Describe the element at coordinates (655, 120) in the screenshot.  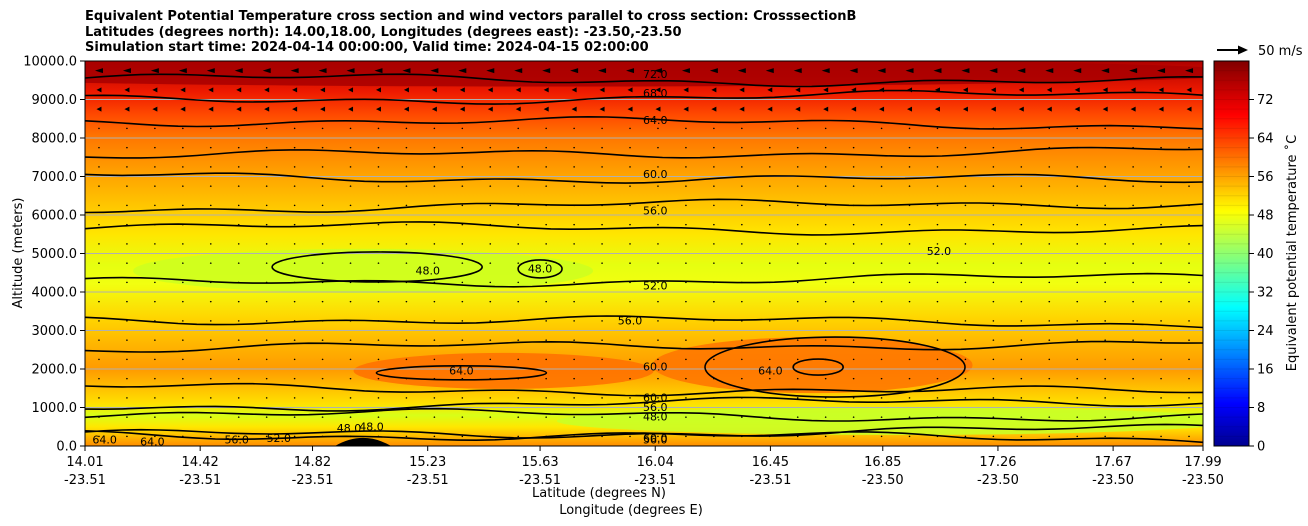
I see `contour-label-text: 64.0` at that location.